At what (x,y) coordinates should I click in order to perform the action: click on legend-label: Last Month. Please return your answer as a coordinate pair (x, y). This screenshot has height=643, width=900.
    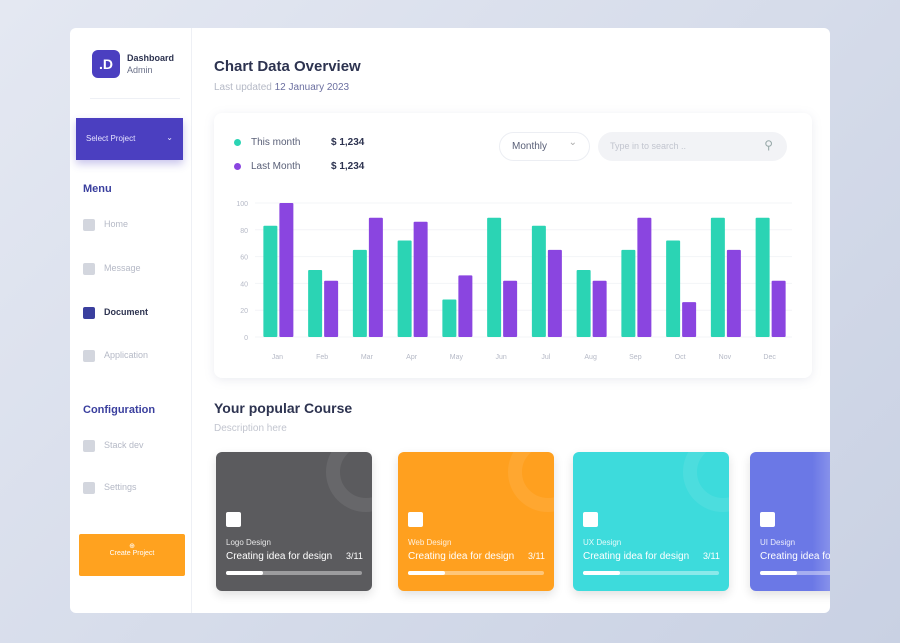
    Looking at the image, I should click on (276, 166).